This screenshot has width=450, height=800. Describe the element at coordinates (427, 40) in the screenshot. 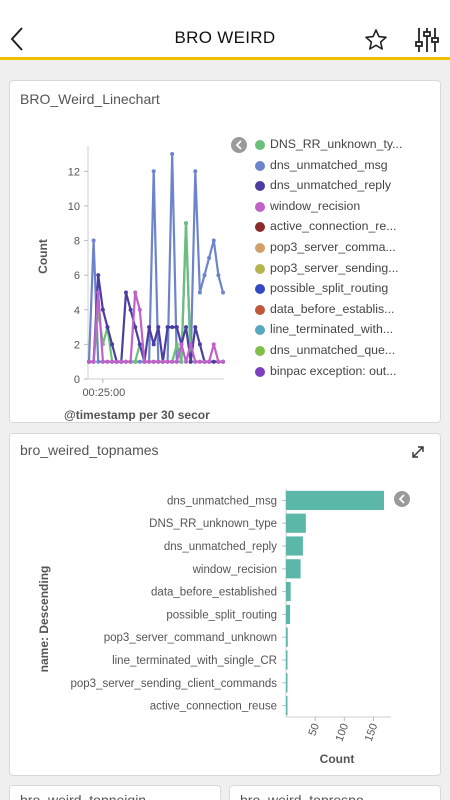

I see `sliders-icon` at that location.